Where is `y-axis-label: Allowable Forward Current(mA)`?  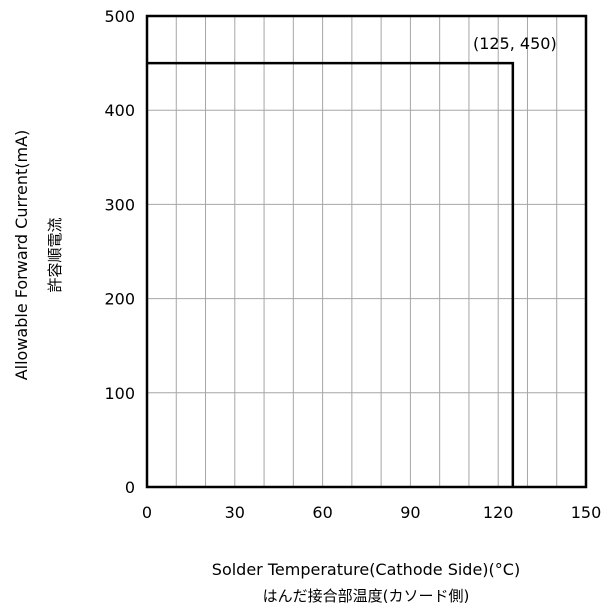 y-axis-label: Allowable Forward Current(mA) is located at coordinates (21, 255).